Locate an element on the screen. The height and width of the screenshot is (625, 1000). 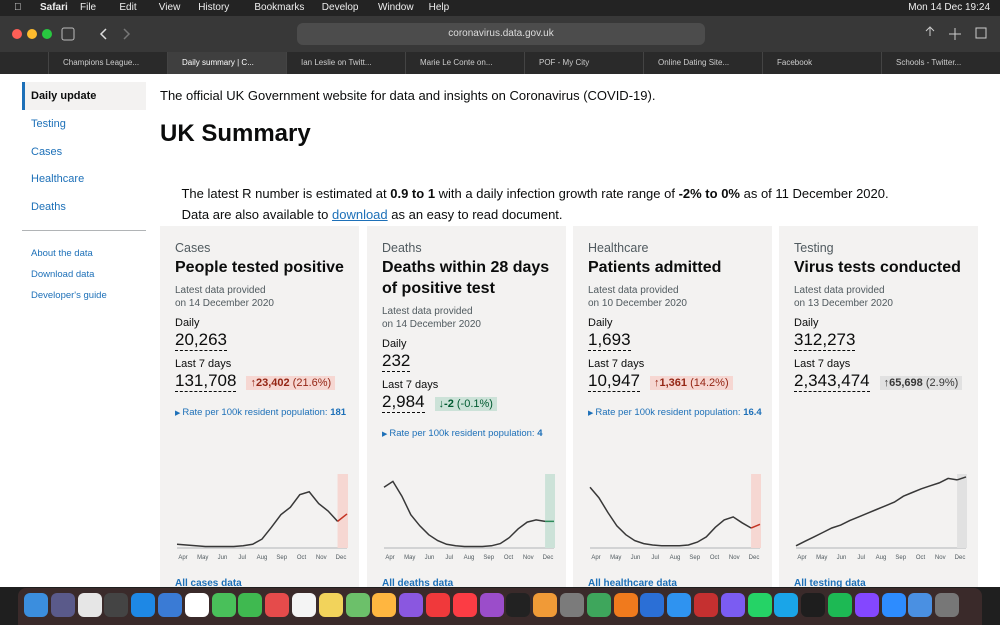
menu-item: Edit is located at coordinates (128, 7).